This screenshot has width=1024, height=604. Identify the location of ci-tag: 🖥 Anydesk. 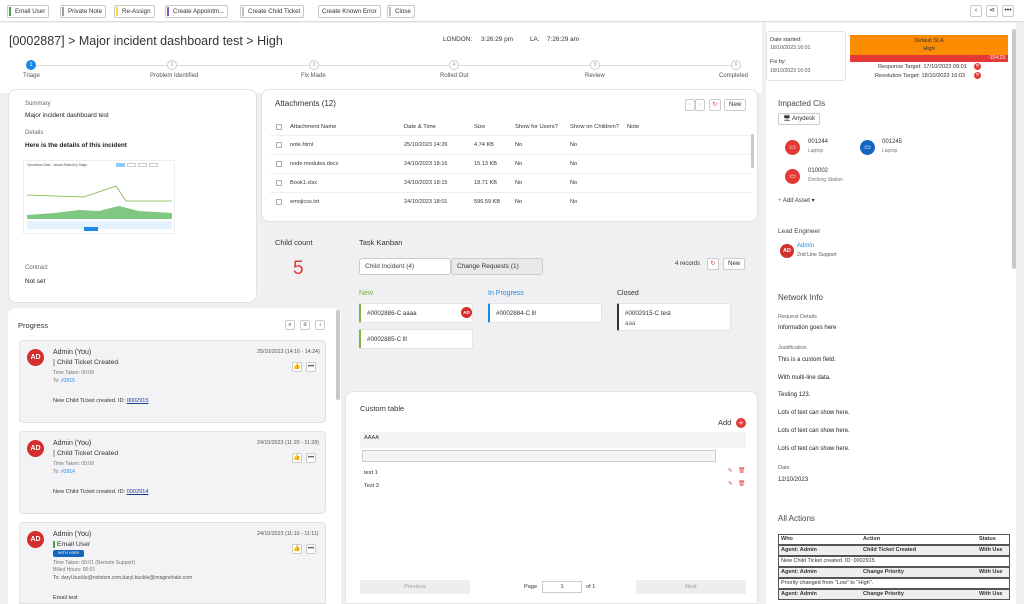
(799, 119).